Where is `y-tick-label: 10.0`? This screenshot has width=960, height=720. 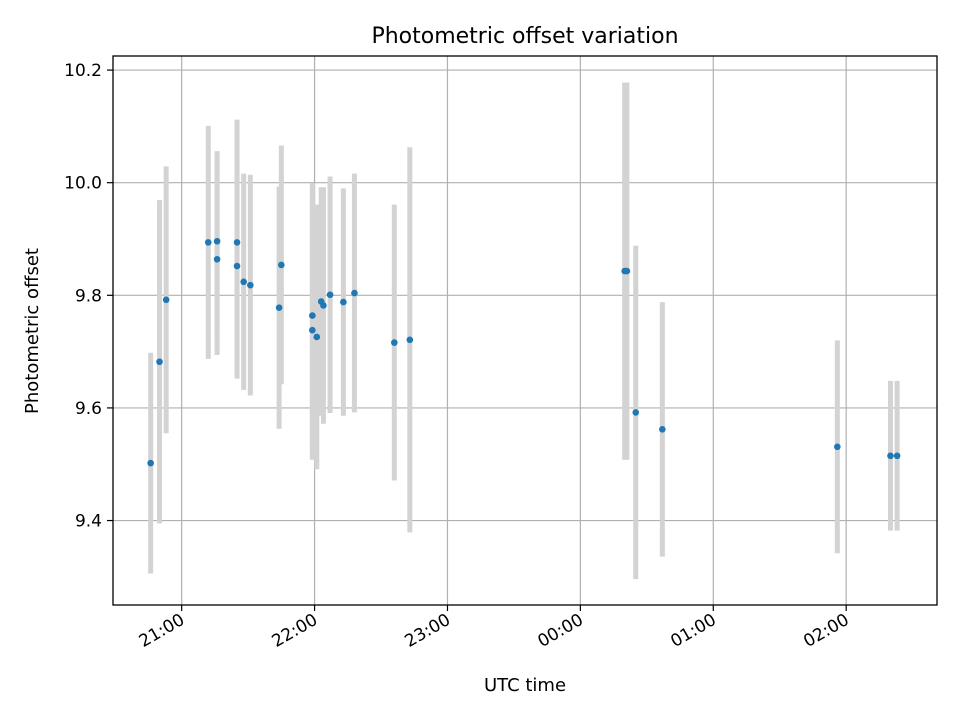
y-tick-label: 10.0 is located at coordinates (83, 184).